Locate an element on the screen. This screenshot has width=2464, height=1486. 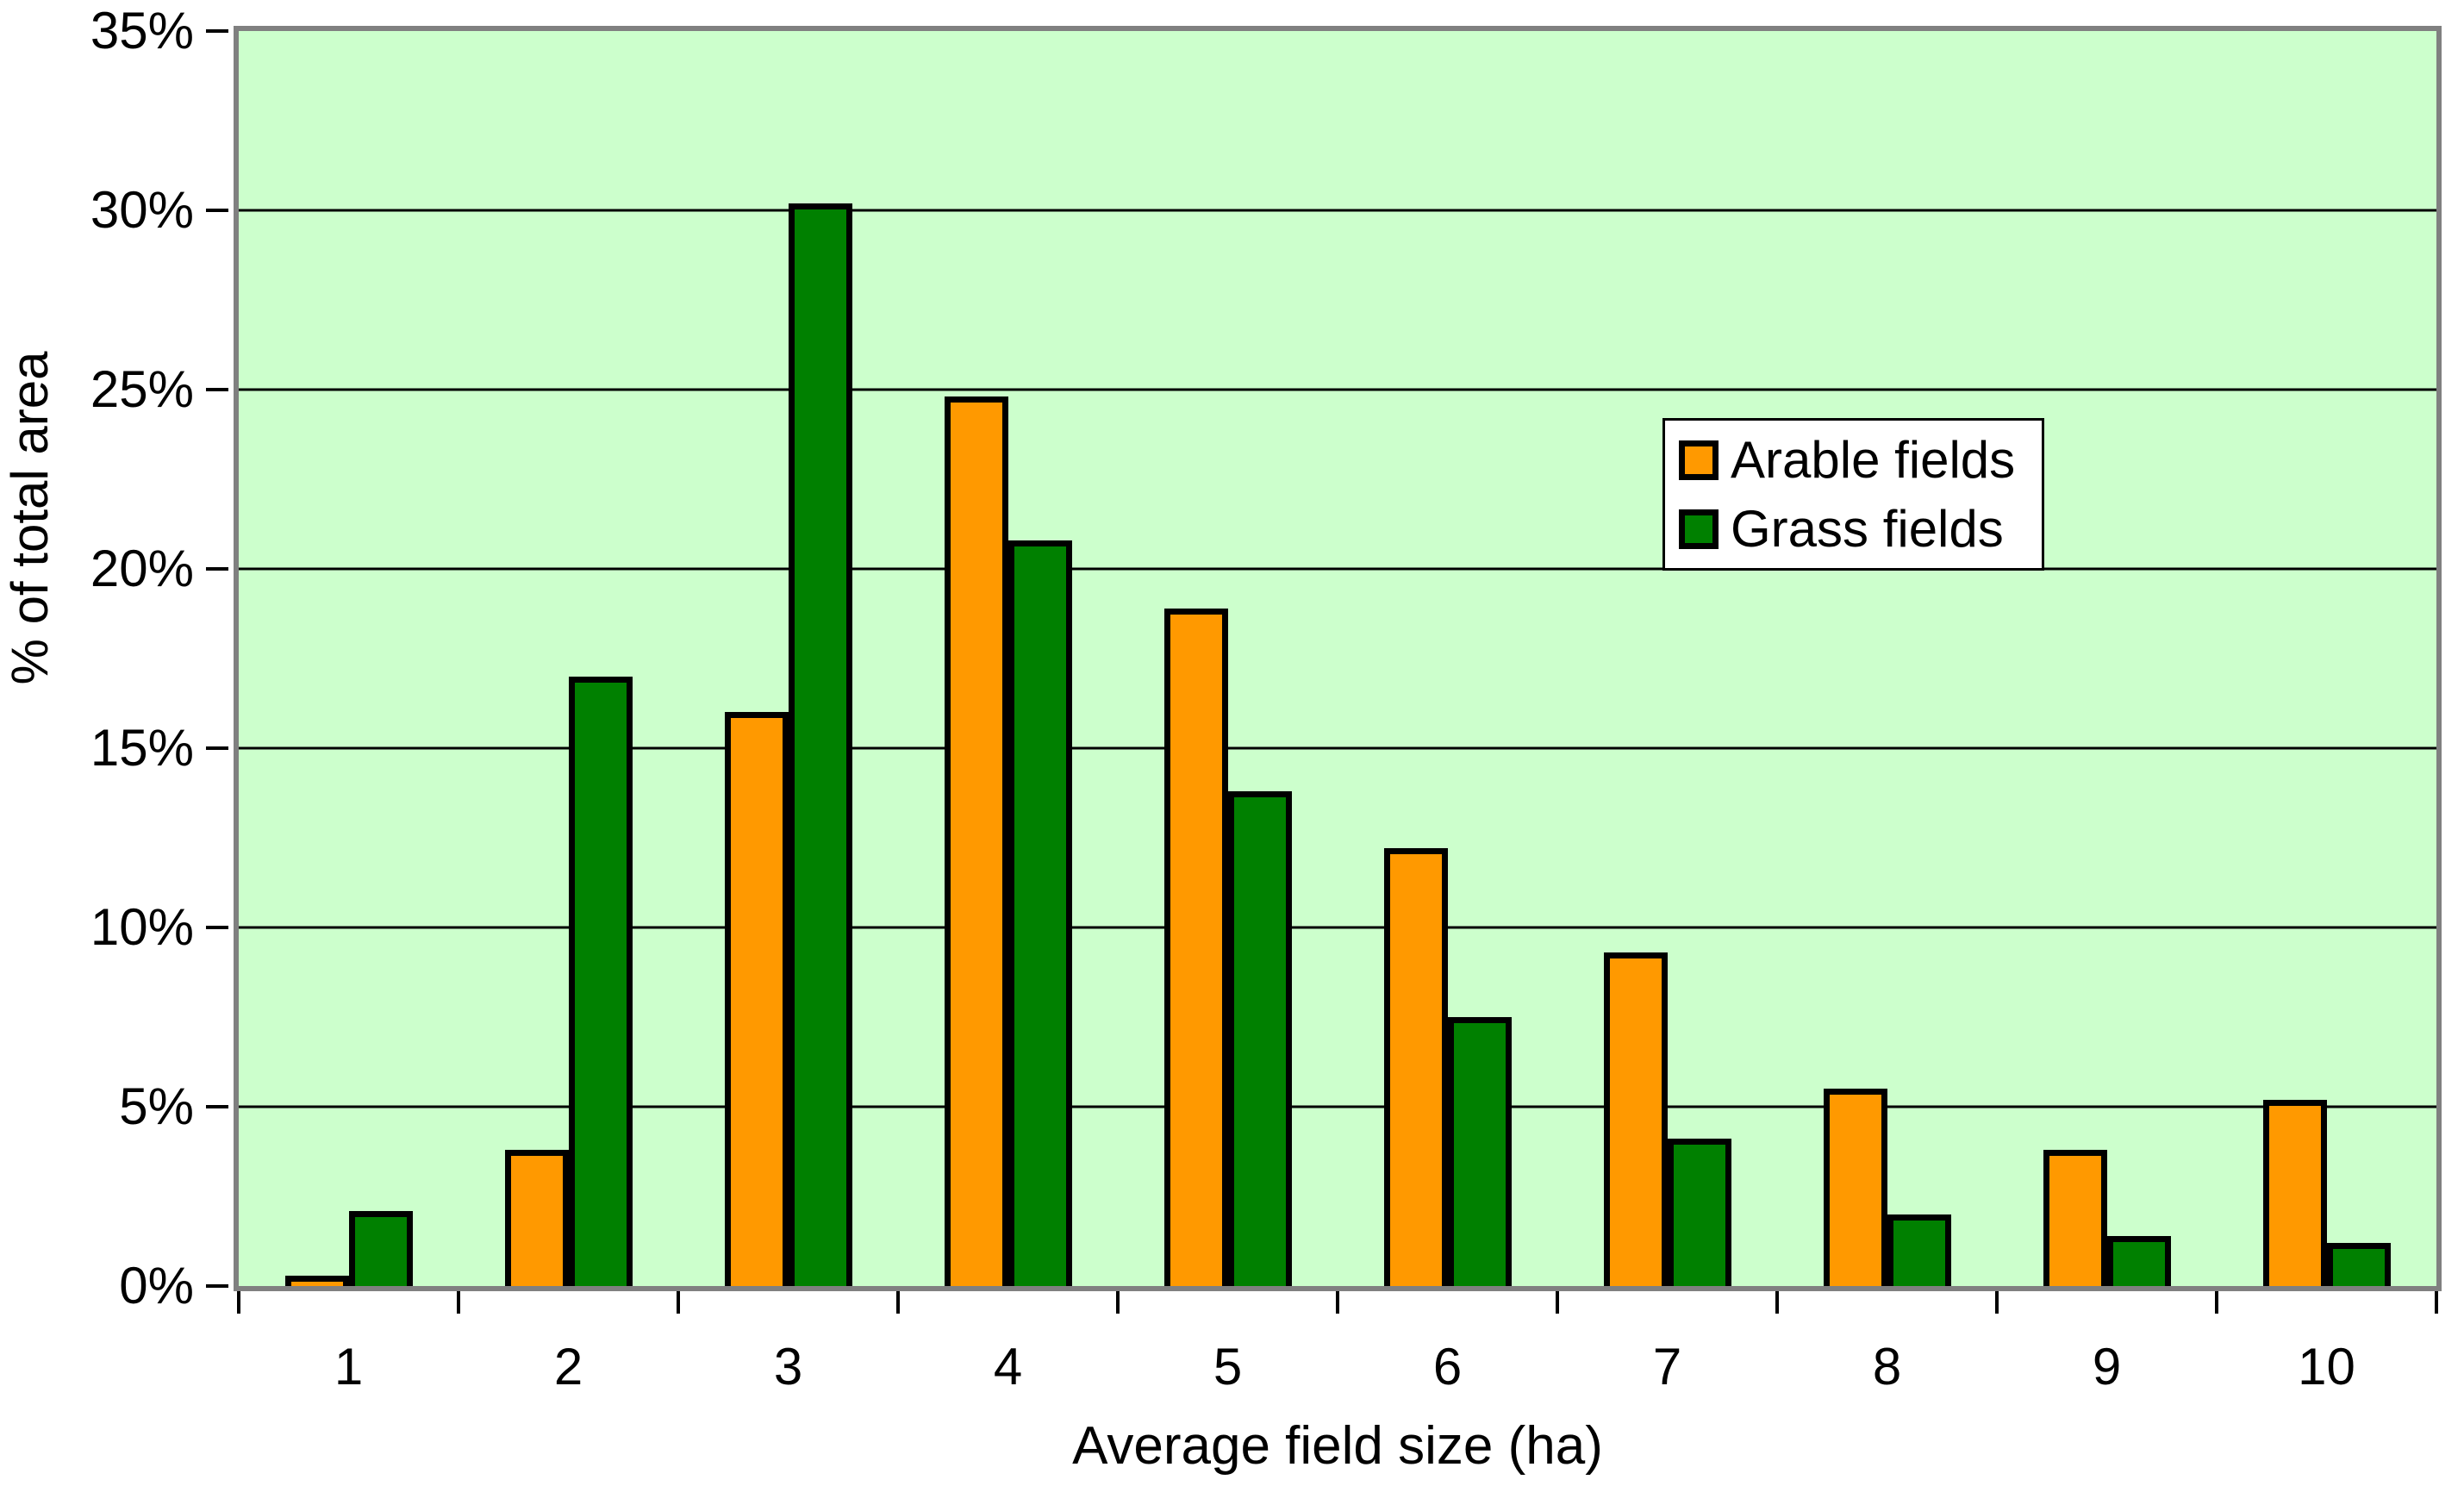
bar-arable-fields-cat3 is located at coordinates (756, 999).